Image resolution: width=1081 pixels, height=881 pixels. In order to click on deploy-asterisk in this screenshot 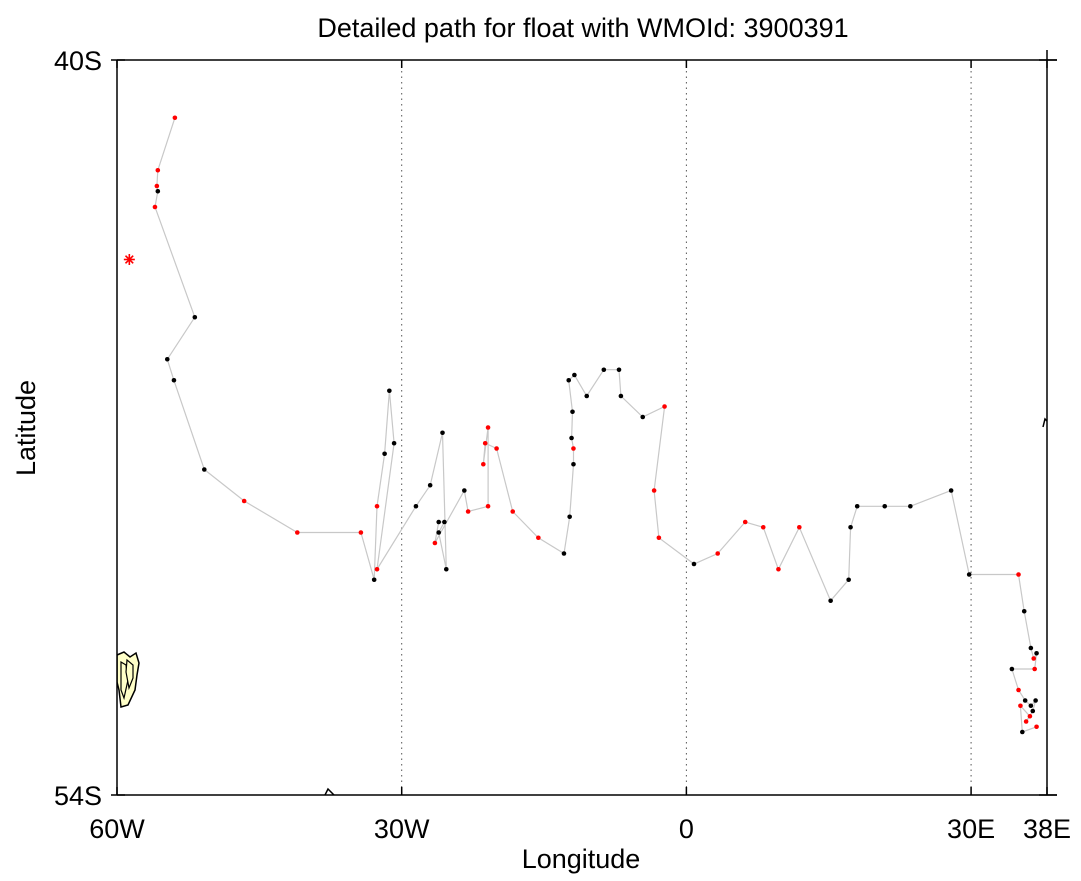, I will do `click(129, 259)`.